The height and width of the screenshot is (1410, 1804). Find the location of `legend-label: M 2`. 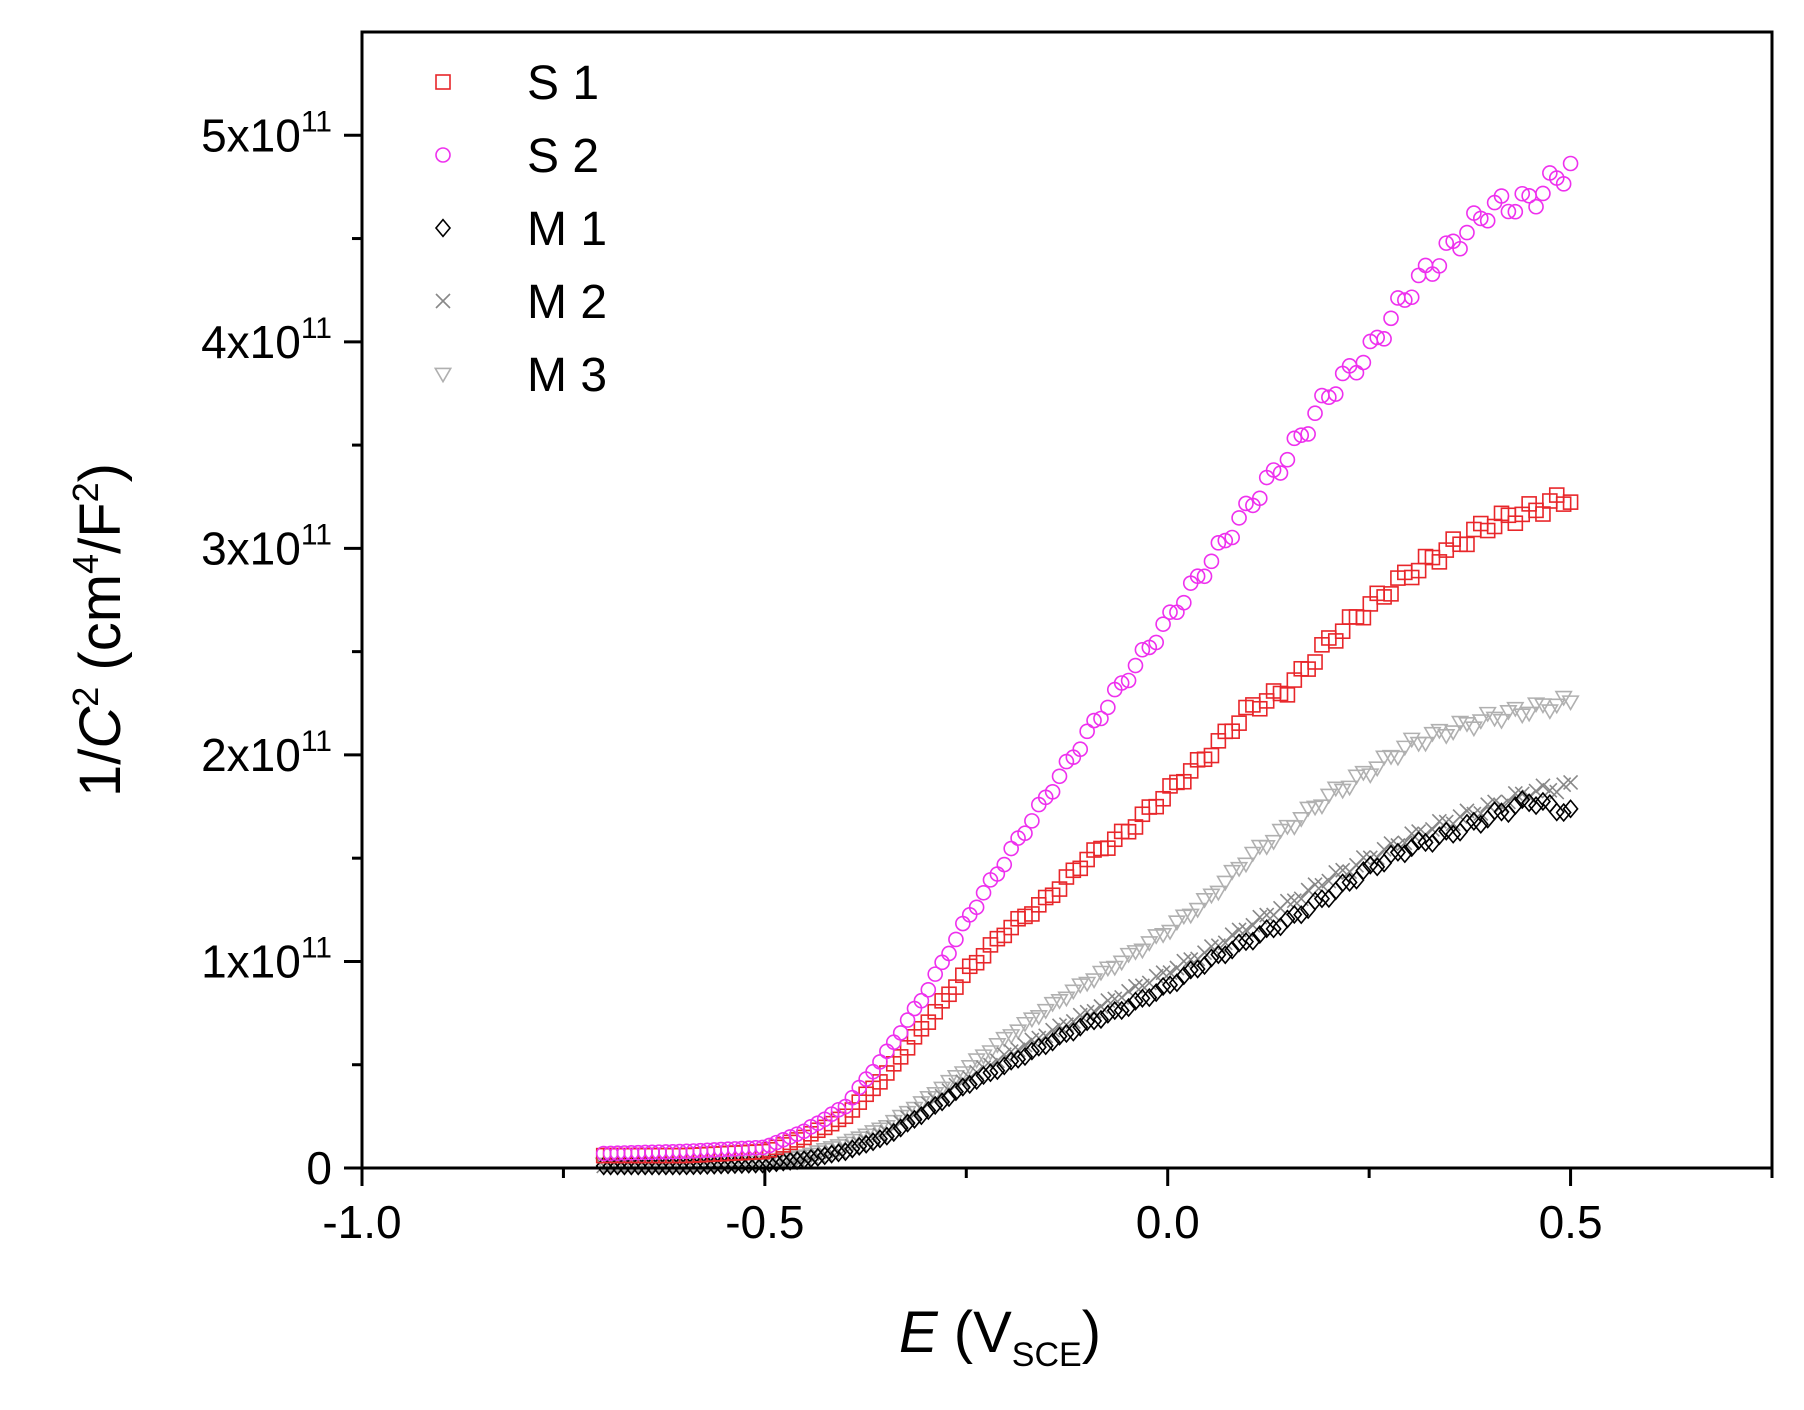

legend-label: M 2 is located at coordinates (567, 302).